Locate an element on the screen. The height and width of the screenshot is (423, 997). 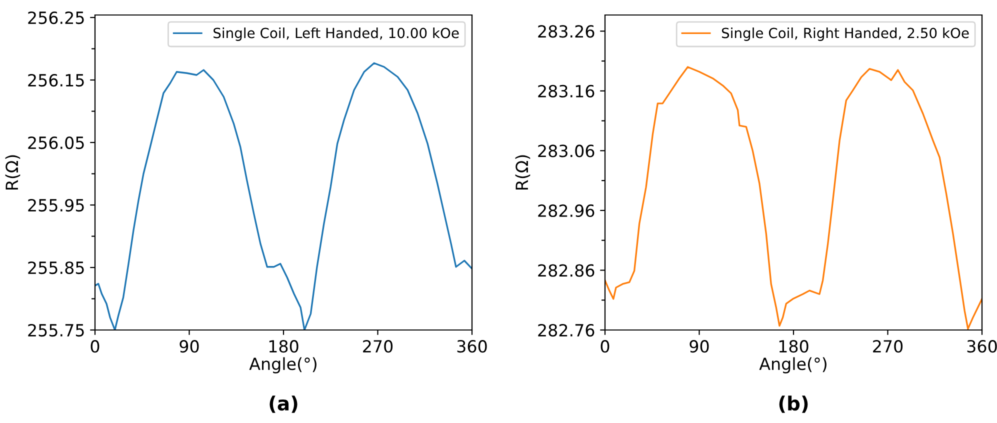
y-tick-label: 283.26 is located at coordinates (566, 31).